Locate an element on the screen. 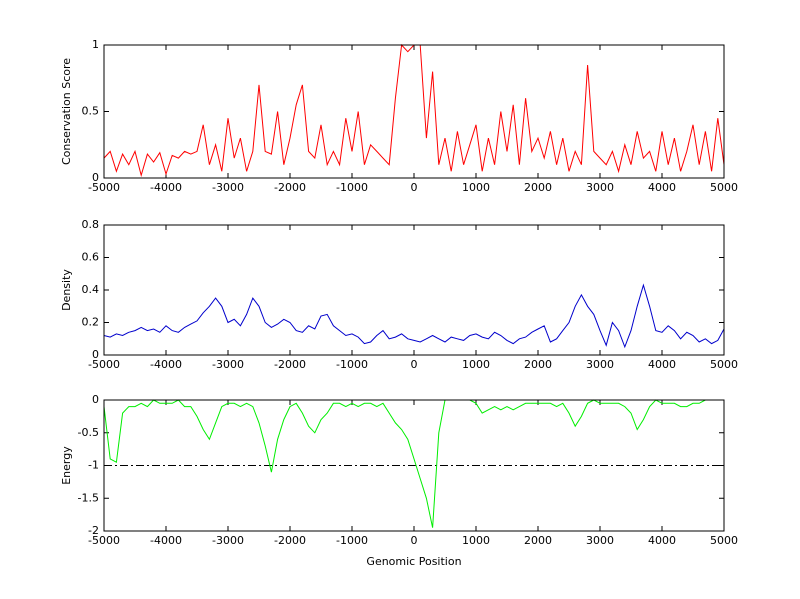 Image resolution: width=800 pixels, height=599 pixels. x-axis-label: Genomic Position is located at coordinates (413, 561).